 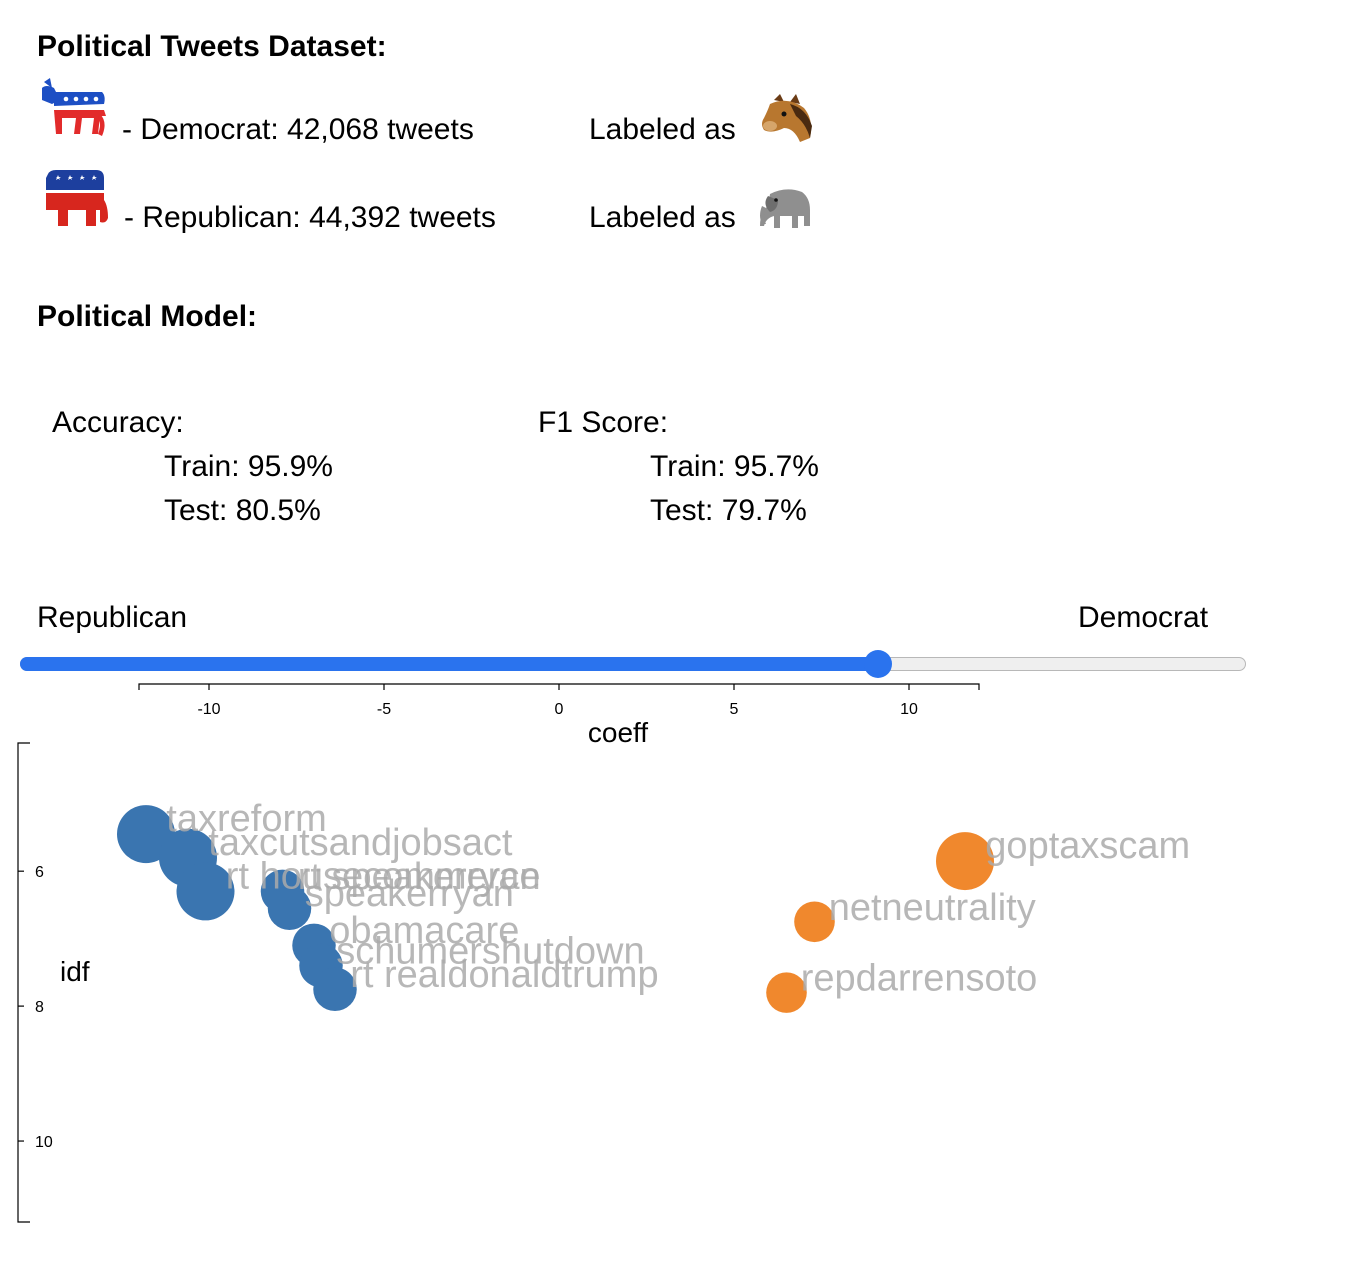 I want to click on x-tick-label: 0, so click(x=559, y=709).